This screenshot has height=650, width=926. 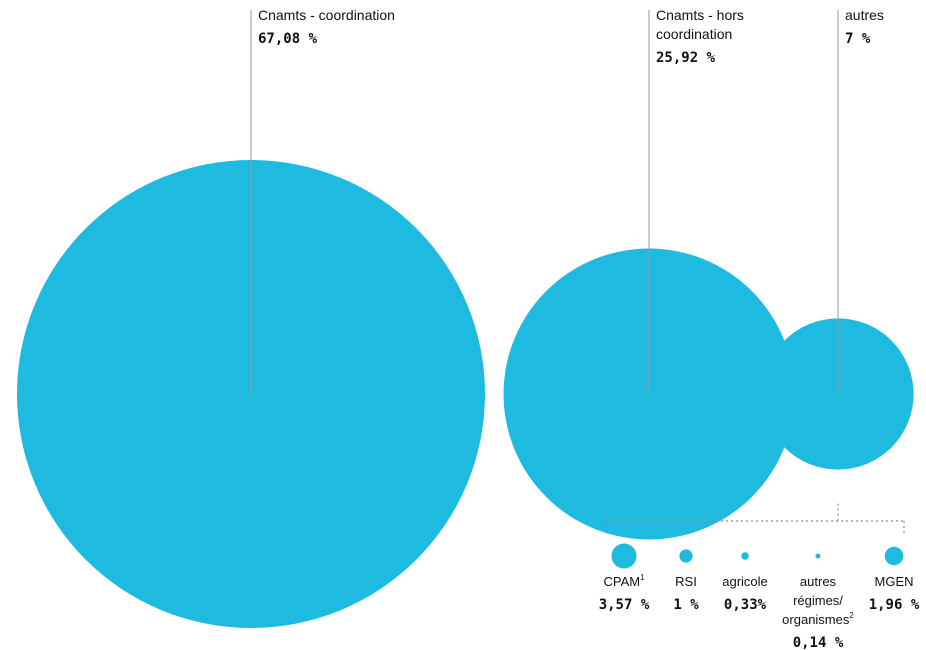 I want to click on bubble-value-1: 25,92 %, so click(x=686, y=58).